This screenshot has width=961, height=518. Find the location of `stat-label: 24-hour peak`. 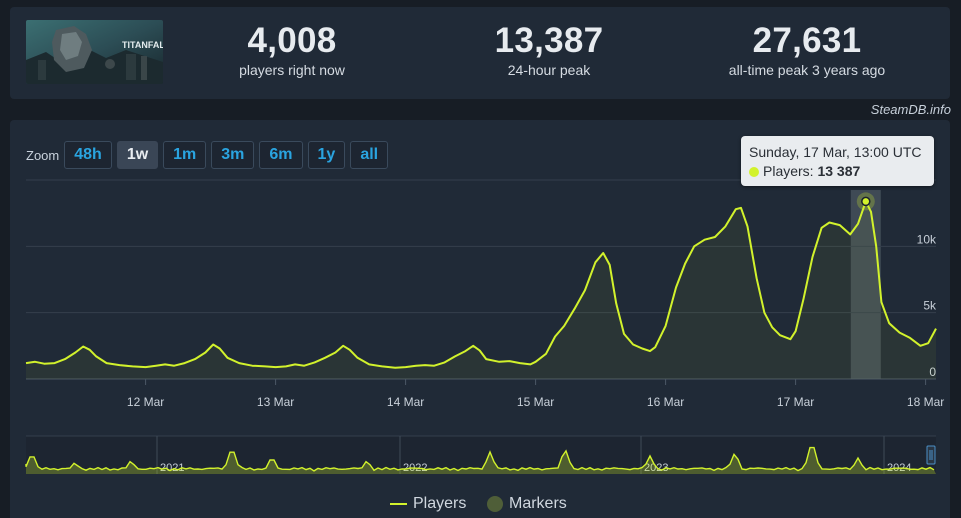

stat-label: 24-hour peak is located at coordinates (549, 70).